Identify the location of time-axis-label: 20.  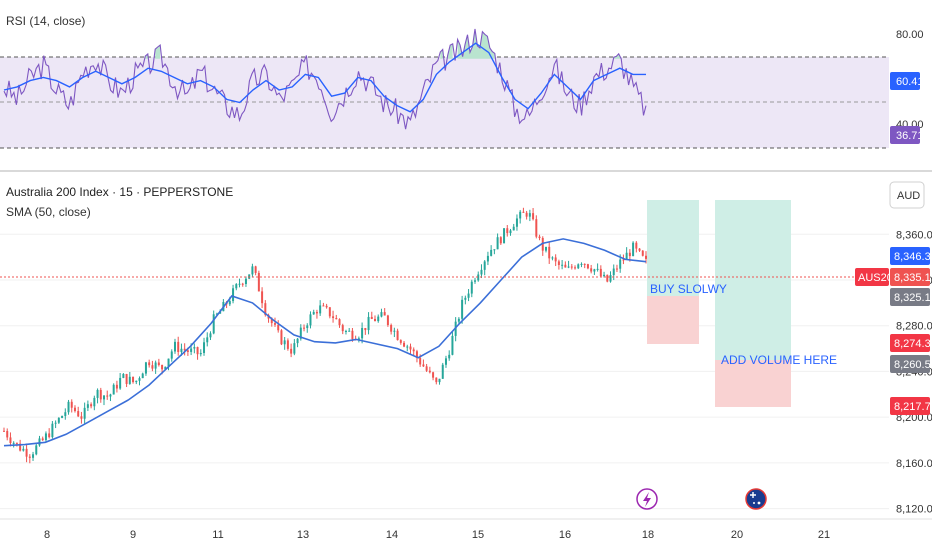
(737, 535).